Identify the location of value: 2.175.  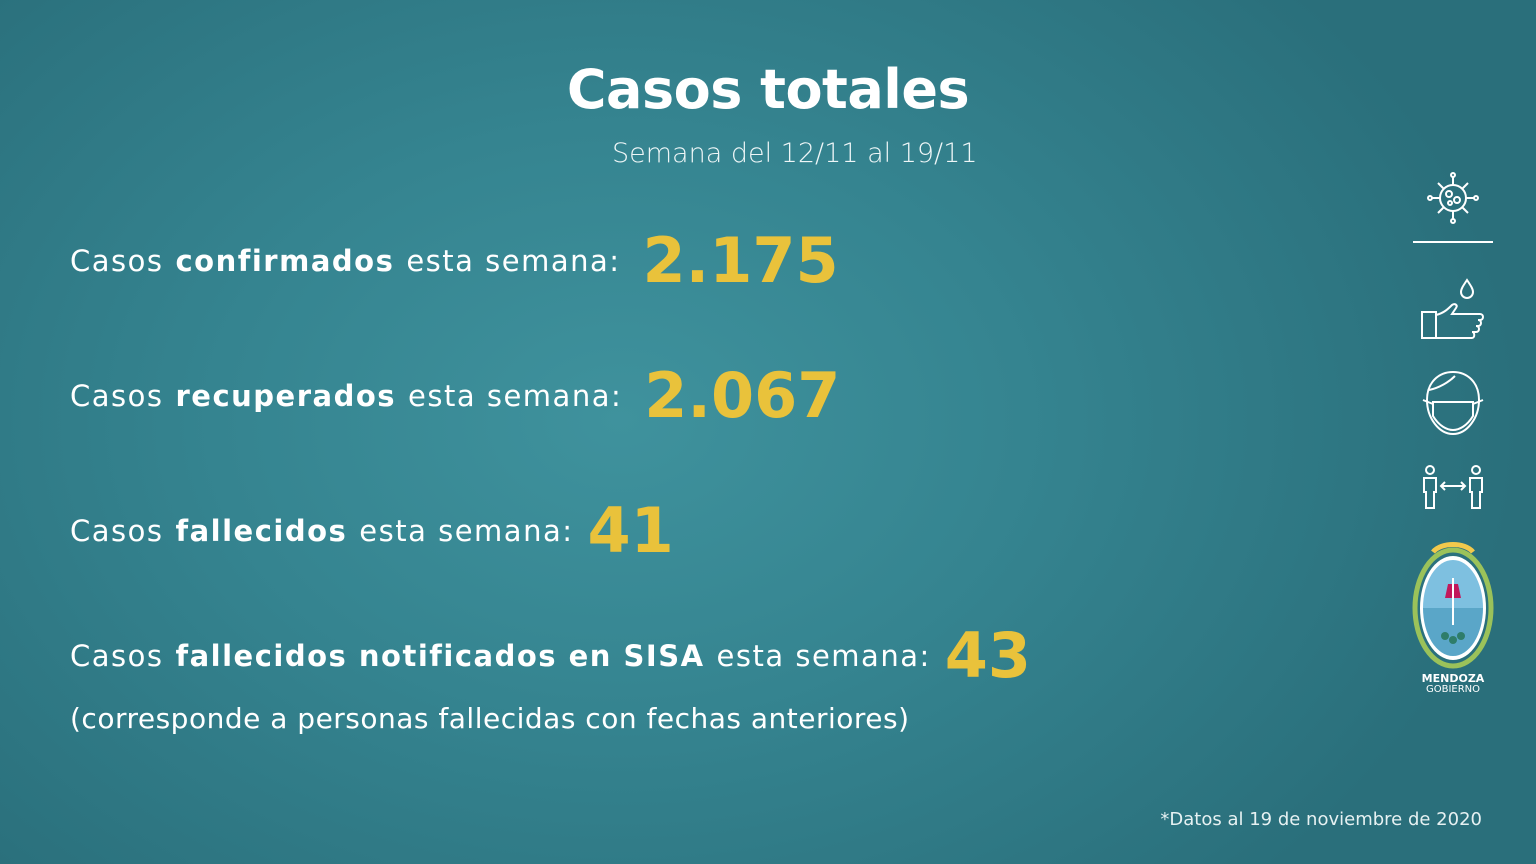
(740, 260).